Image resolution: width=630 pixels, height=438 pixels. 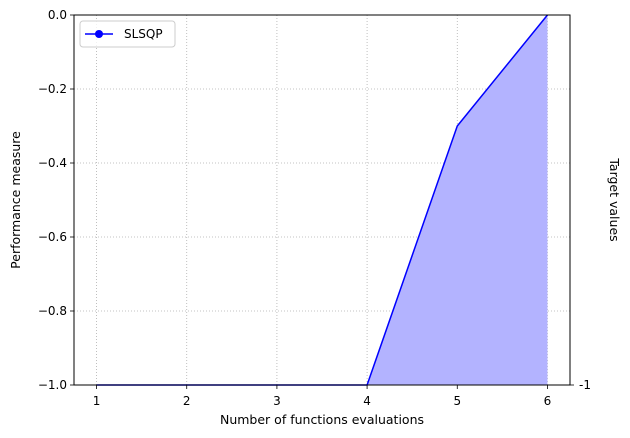 I want to click on x-tick-label-6: 6, so click(x=548, y=401).